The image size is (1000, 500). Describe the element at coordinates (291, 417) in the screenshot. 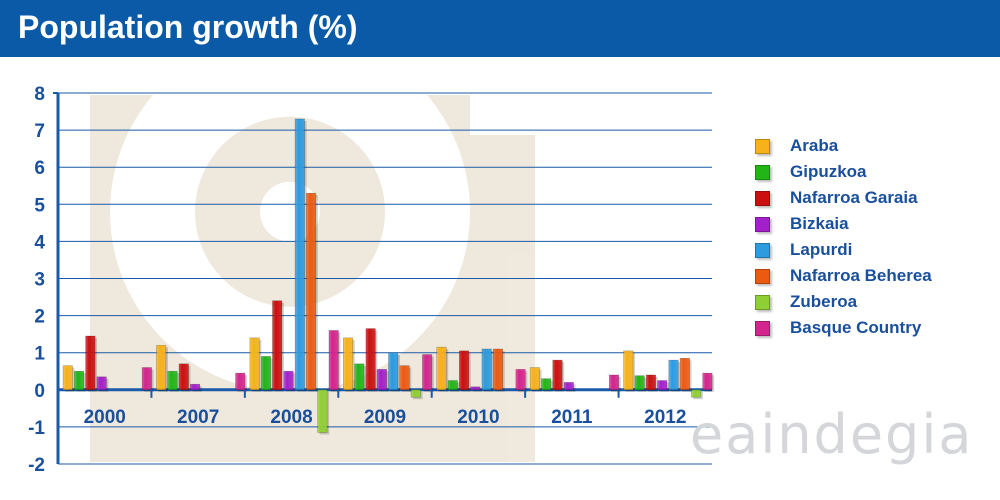

I see `x-tick-label: 2008` at that location.